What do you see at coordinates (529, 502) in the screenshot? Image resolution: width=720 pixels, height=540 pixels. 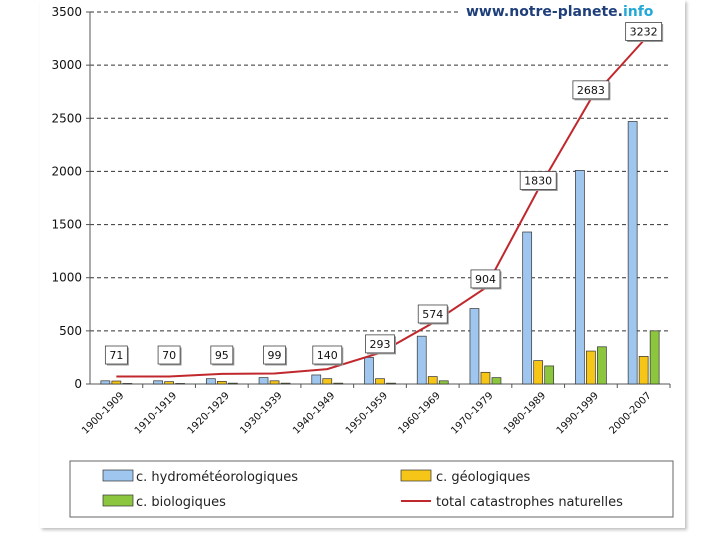 I see `legend-label-total: total catastrophes naturelles` at bounding box center [529, 502].